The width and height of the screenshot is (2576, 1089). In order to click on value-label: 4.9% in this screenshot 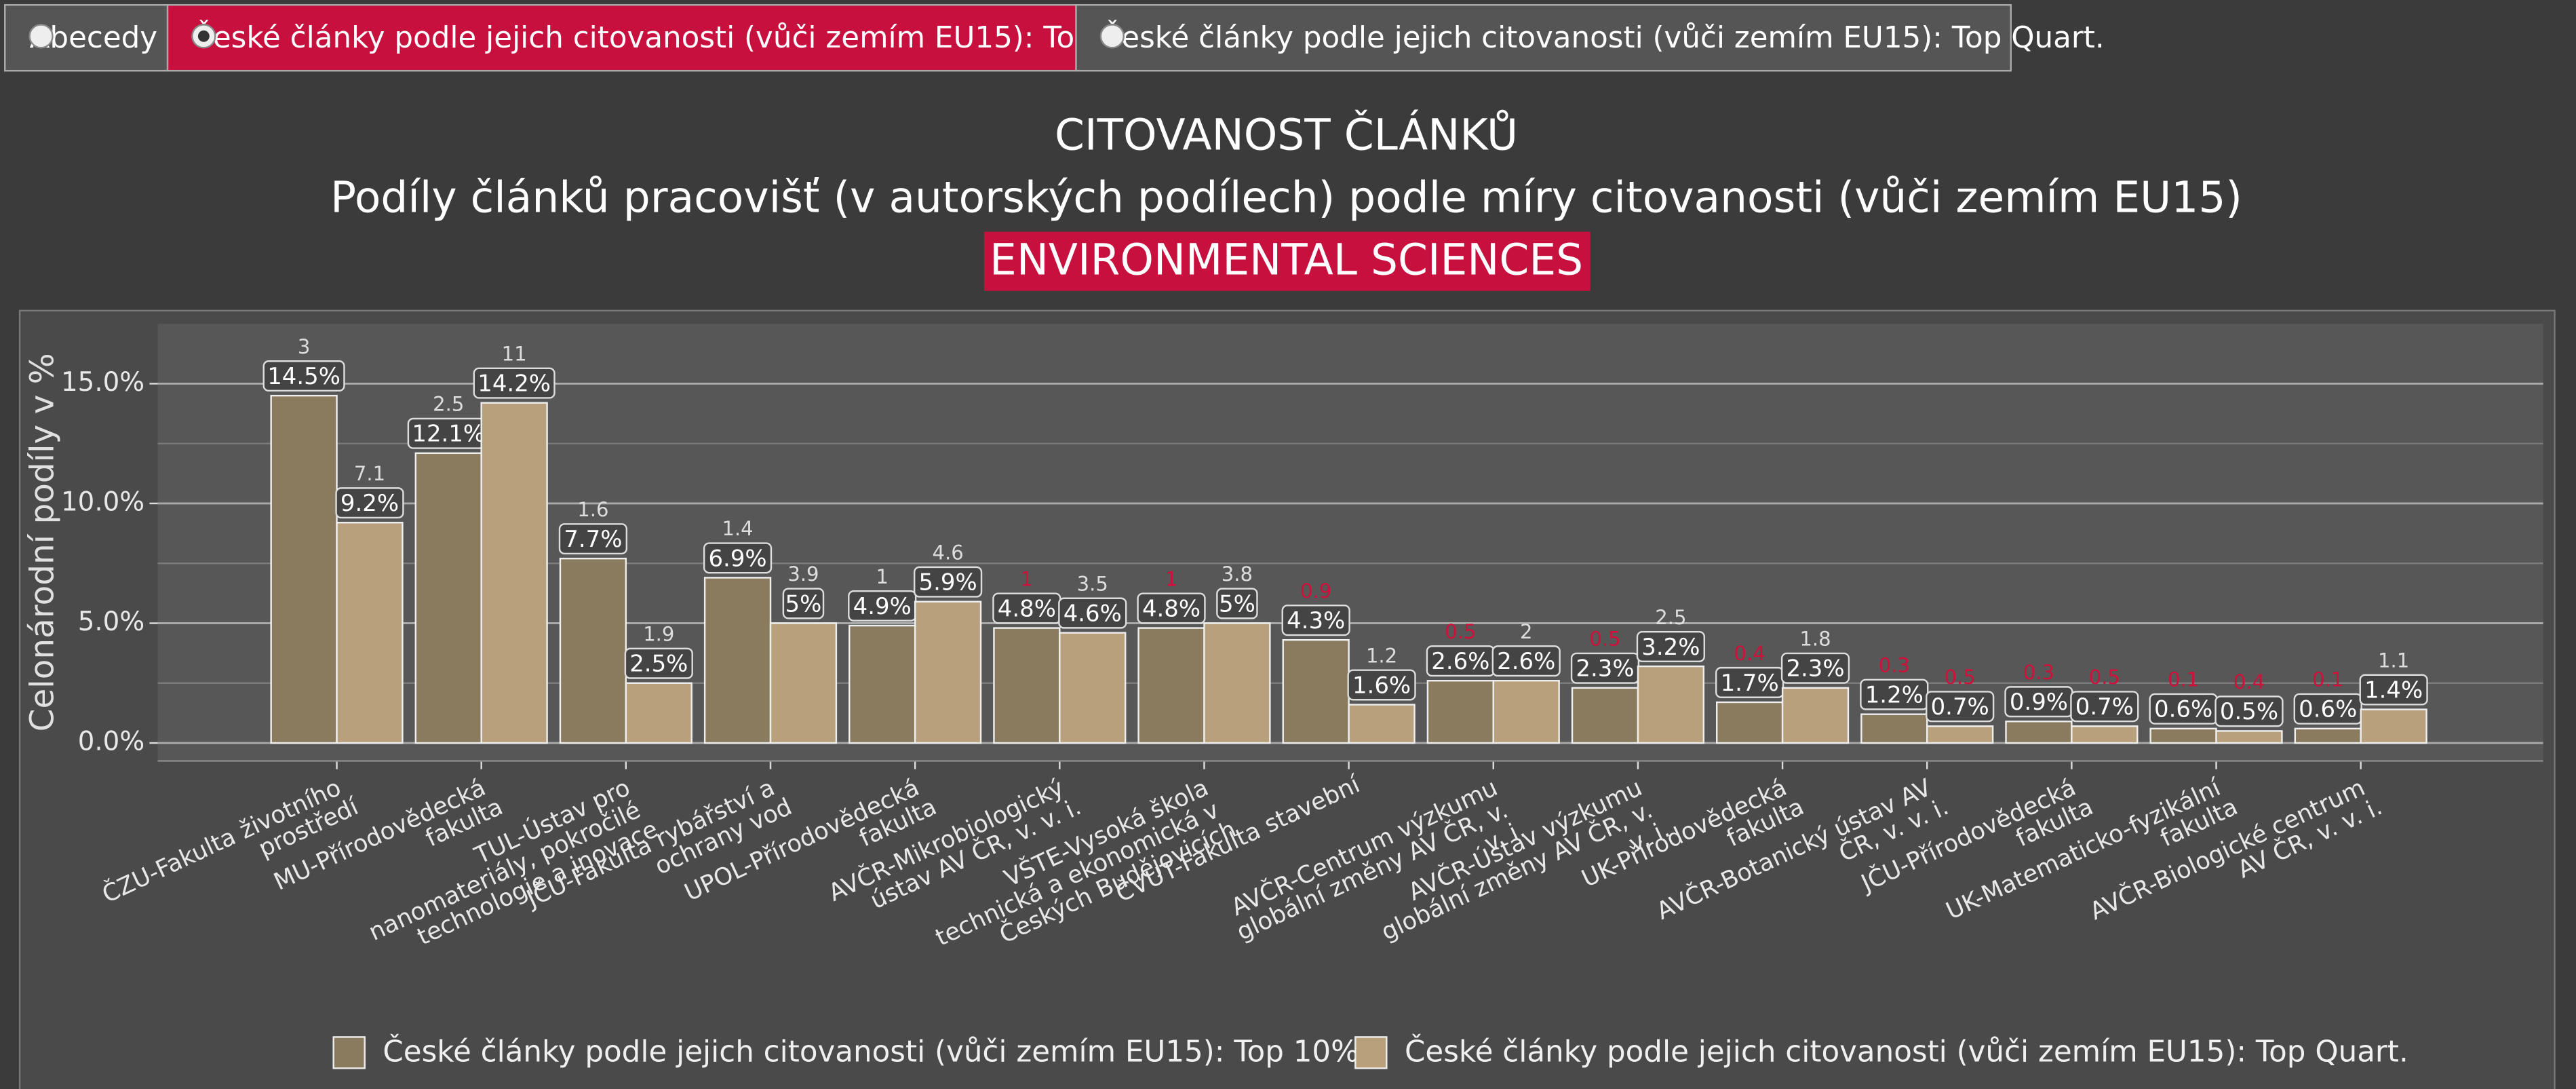, I will do `click(882, 606)`.